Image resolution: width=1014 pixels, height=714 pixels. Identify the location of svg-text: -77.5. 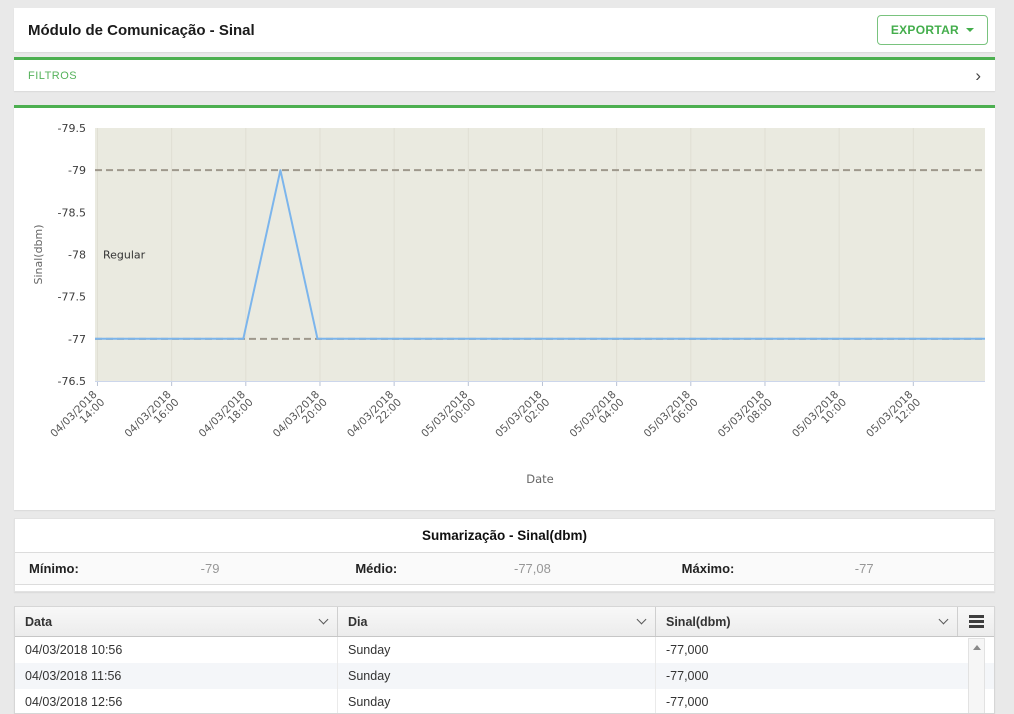
(72, 297).